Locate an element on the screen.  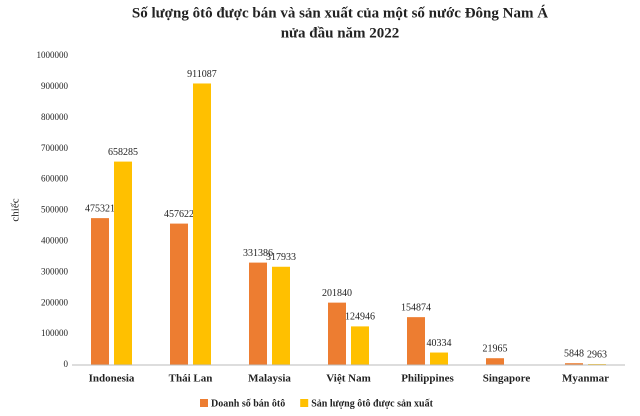
y-tick-label: 400000 is located at coordinates (55, 240).